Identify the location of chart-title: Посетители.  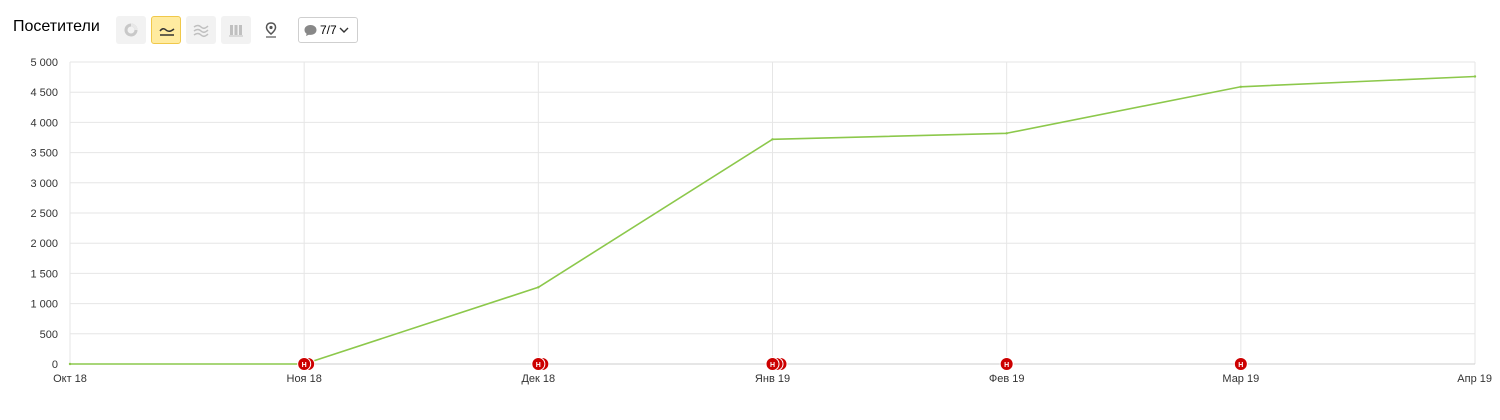
(56, 26).